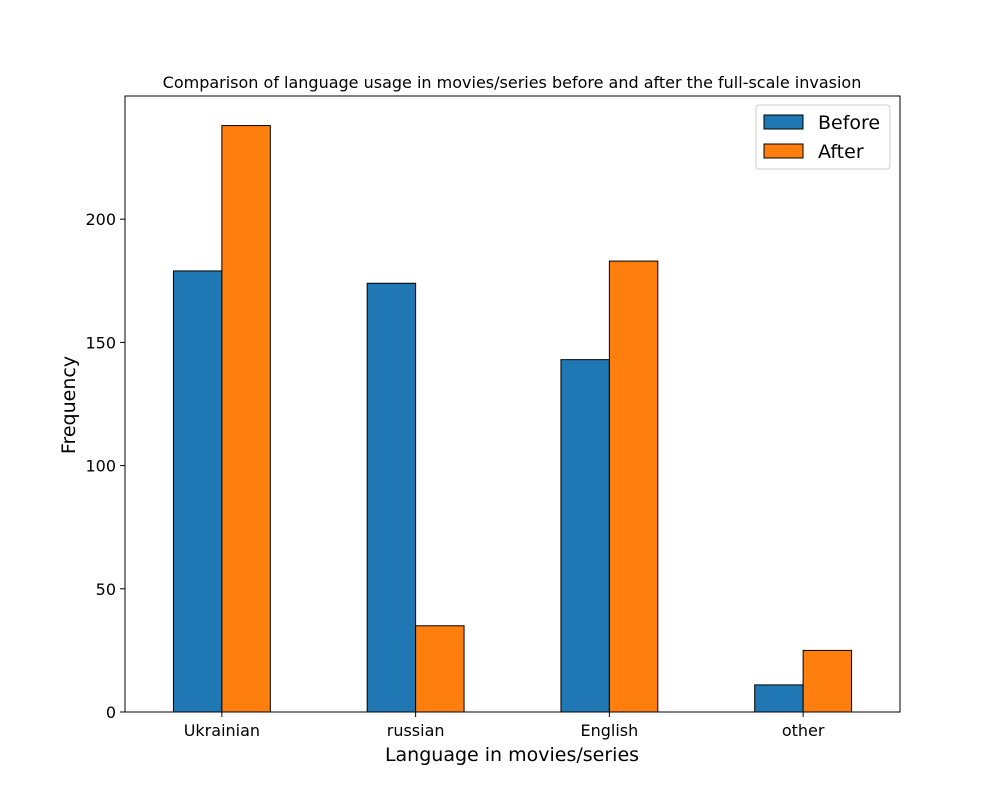 This screenshot has width=1000, height=804. Describe the element at coordinates (585, 536) in the screenshot. I see `bar-before-english` at that location.